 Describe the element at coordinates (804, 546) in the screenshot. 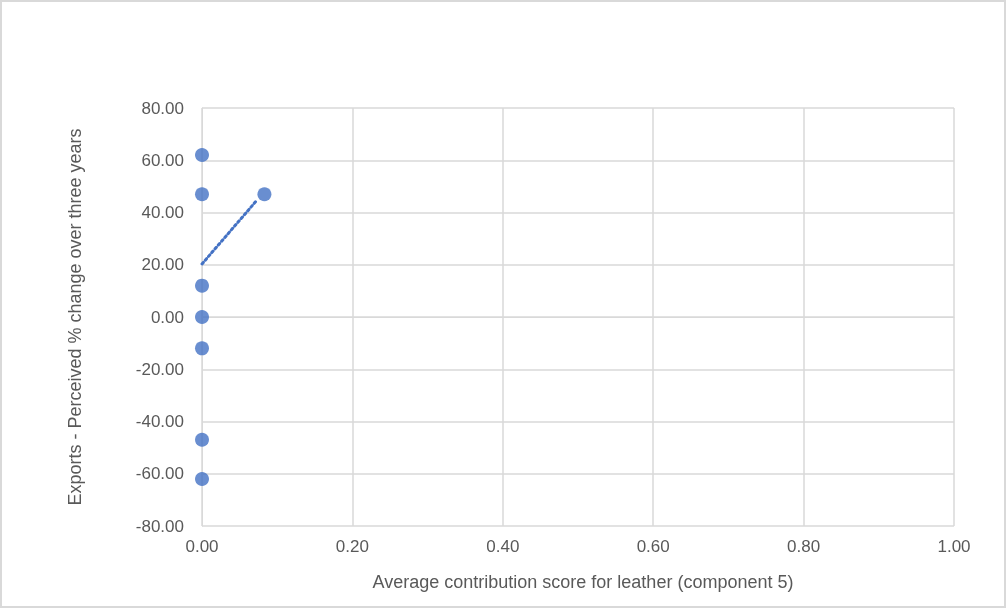

I see `x-tick-label: 0.80` at that location.